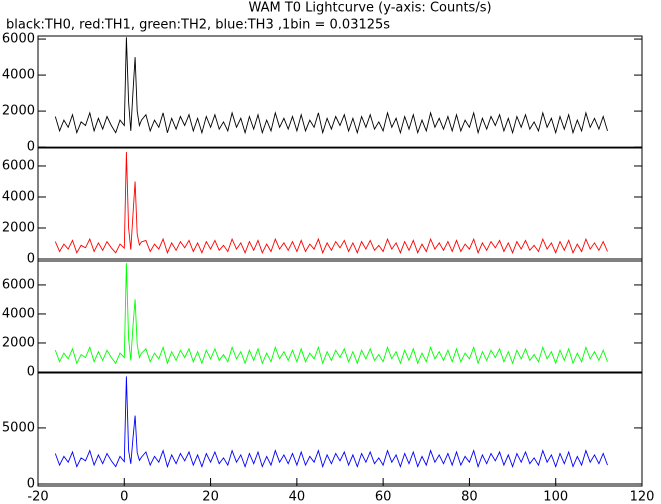 This screenshot has width=661, height=504. What do you see at coordinates (469, 497) in the screenshot?
I see `x-tick-label: 80` at bounding box center [469, 497].